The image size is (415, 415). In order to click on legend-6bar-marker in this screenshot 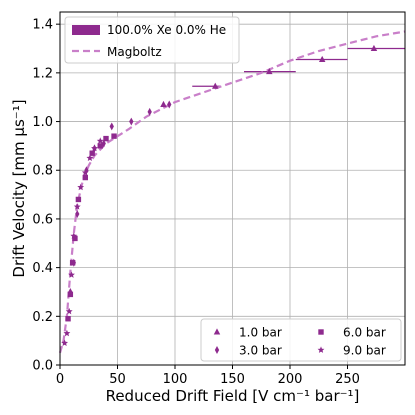, I will do `click(321, 332)`.